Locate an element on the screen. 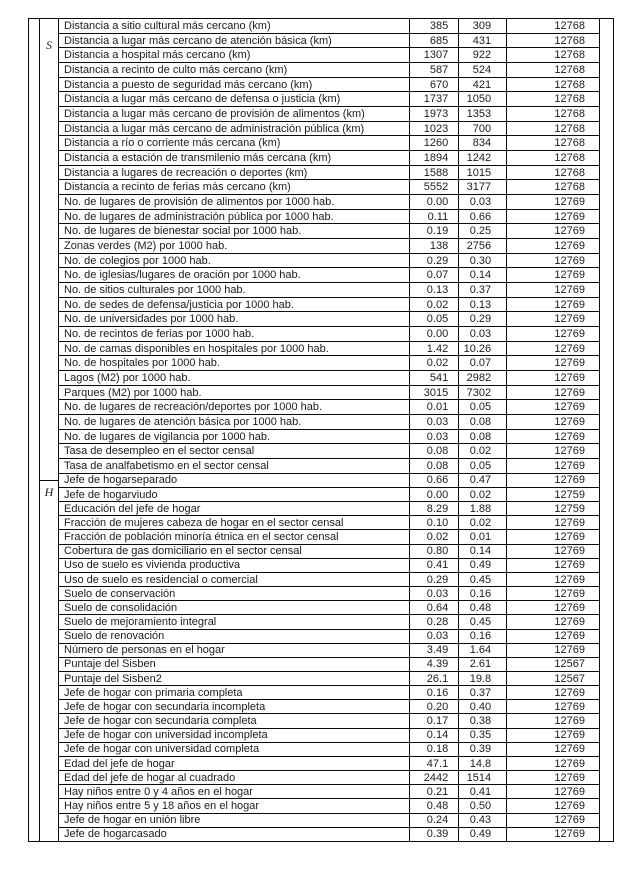  mean-value: 0.29 is located at coordinates (435, 579).